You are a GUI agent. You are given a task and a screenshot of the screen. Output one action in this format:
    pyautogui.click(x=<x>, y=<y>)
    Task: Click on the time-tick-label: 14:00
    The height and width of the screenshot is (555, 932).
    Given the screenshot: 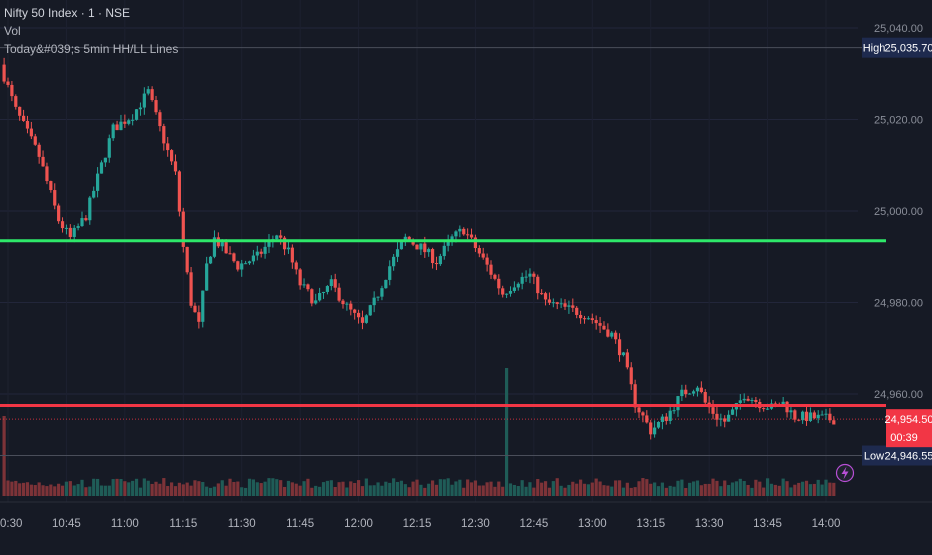 What is the action you would take?
    pyautogui.click(x=826, y=524)
    